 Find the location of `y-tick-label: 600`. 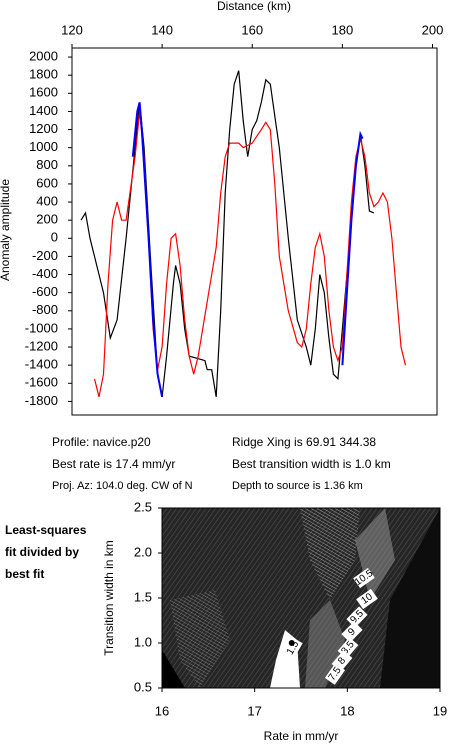

y-tick-label: 600 is located at coordinates (47, 182).